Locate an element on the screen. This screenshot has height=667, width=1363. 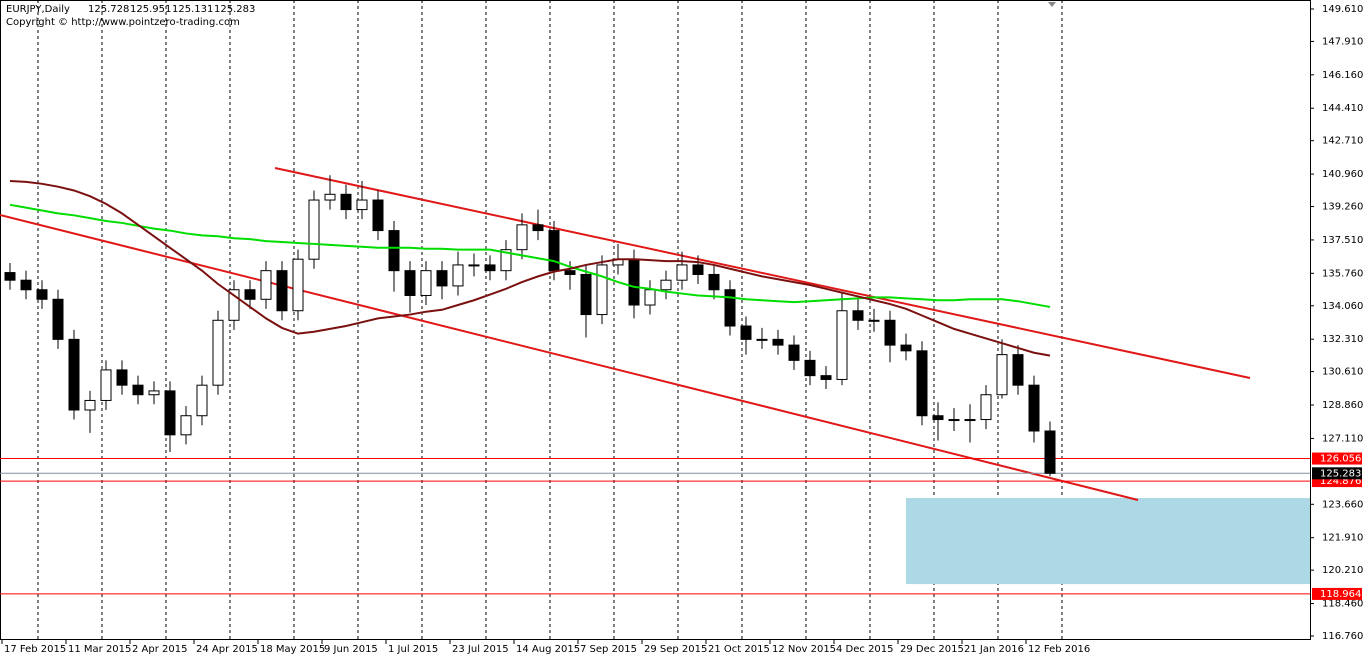
y-tick-label: 130.610 is located at coordinates (1342, 372).